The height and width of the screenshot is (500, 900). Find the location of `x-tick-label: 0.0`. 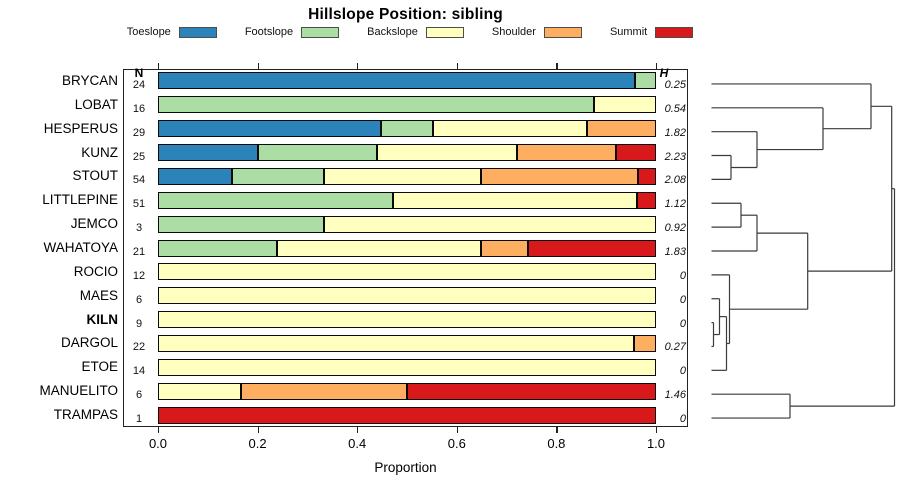

x-tick-label: 0.0 is located at coordinates (158, 443).